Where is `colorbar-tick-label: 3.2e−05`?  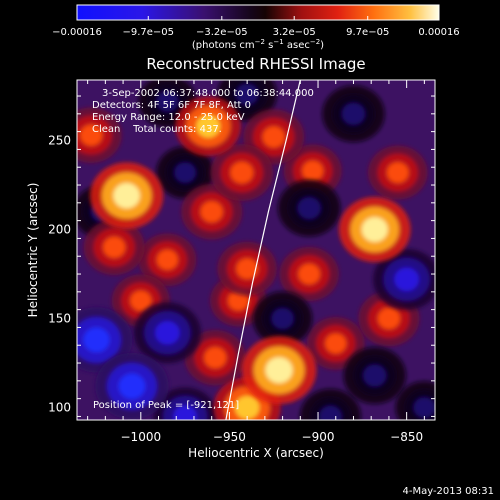
colorbar-tick-label: 3.2e−05 is located at coordinates (294, 32).